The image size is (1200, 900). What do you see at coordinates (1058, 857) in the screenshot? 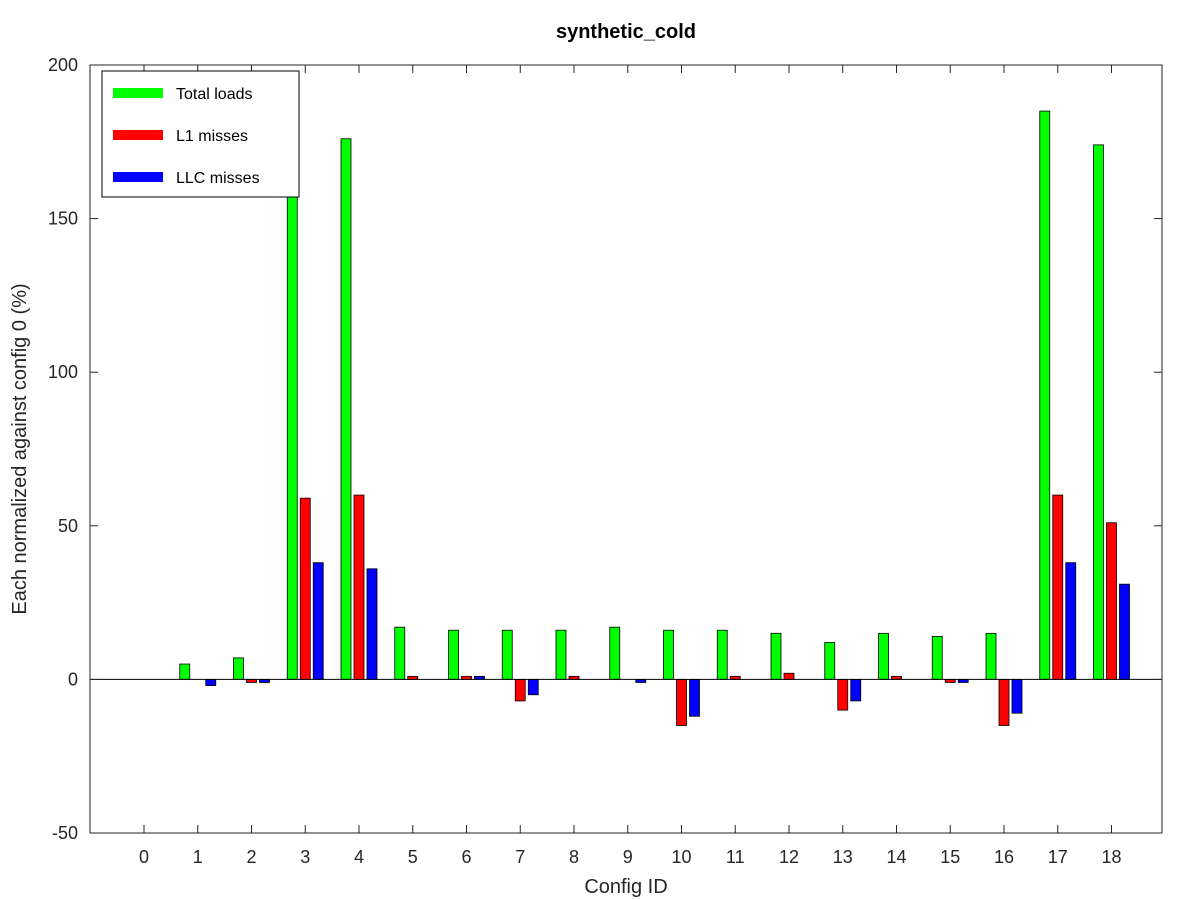
I see `x-tick-label: 17` at bounding box center [1058, 857].